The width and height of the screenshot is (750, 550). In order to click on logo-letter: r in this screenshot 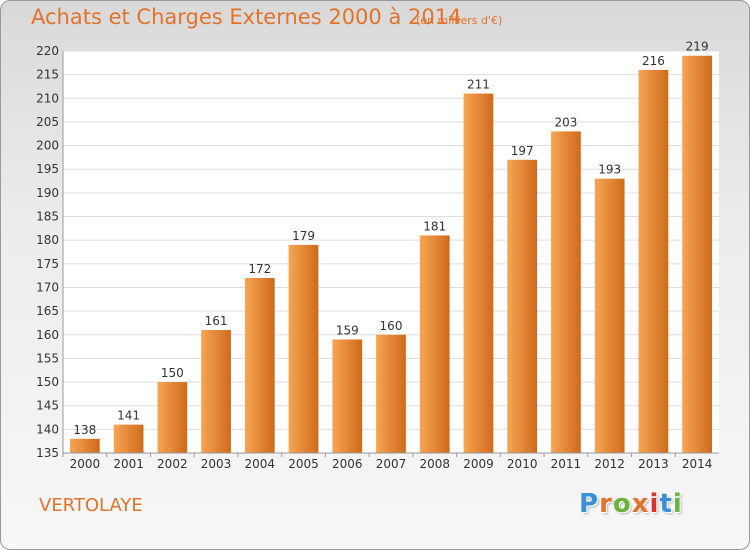, I will do `click(606, 504)`.